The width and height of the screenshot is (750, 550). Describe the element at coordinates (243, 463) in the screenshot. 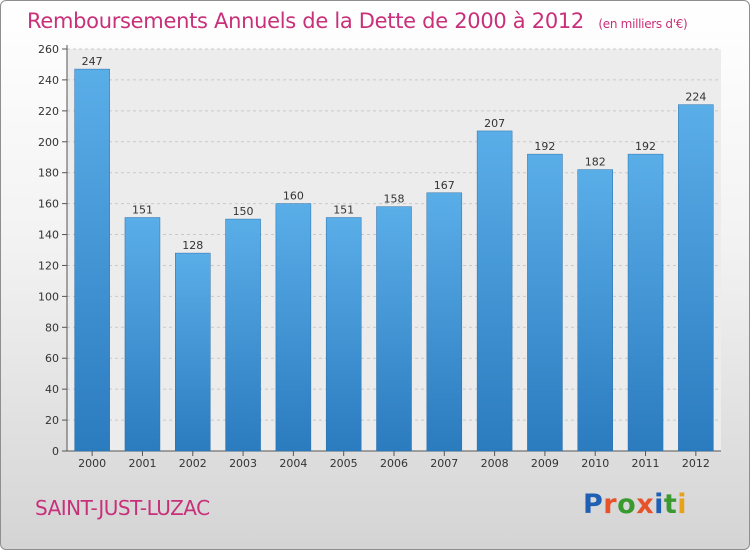

I see `x-tick-label: 2003` at that location.